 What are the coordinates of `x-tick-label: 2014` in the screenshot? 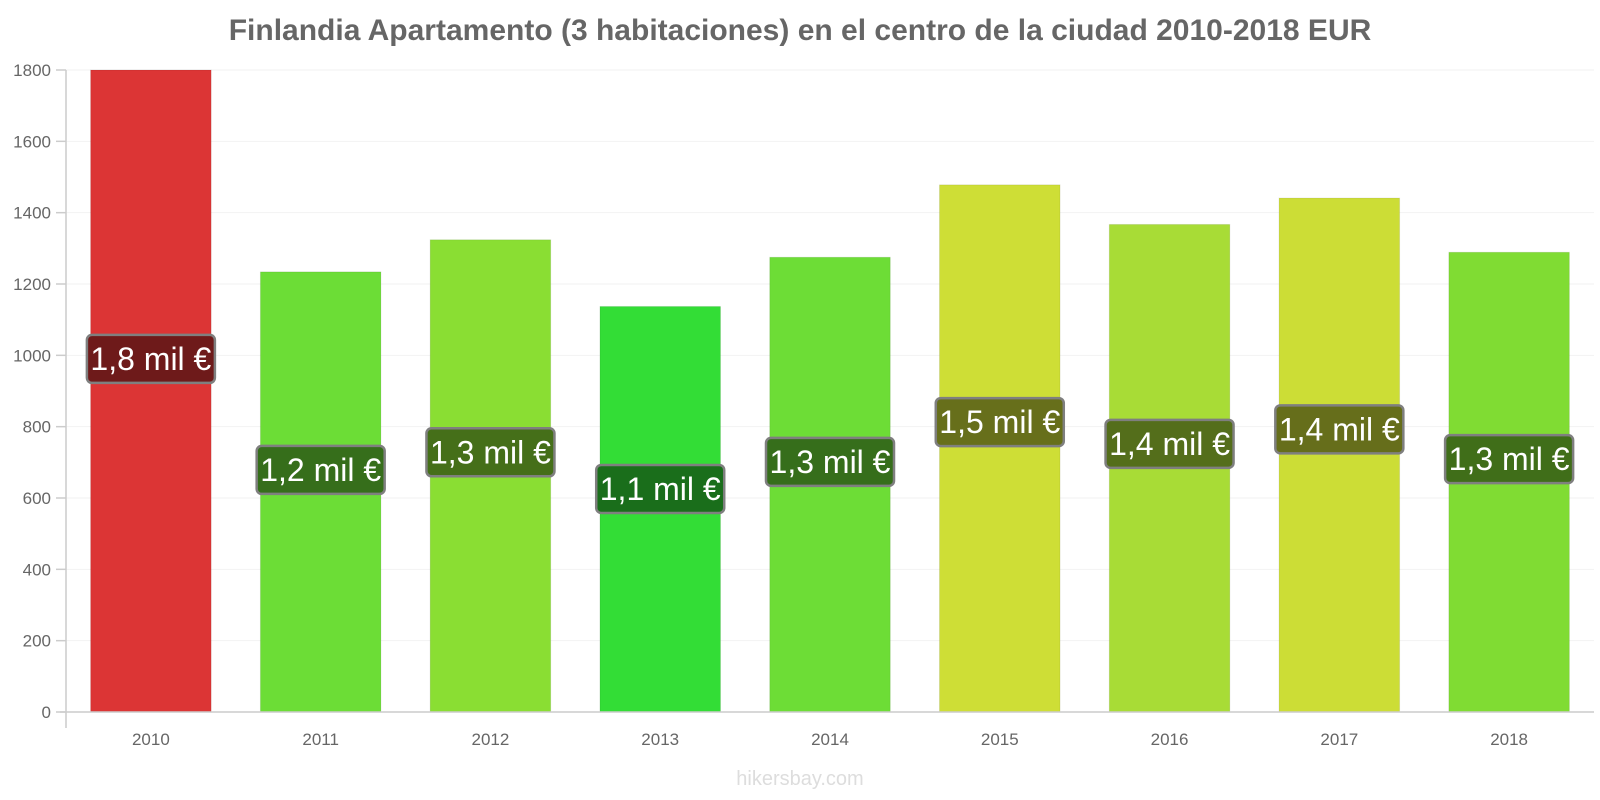 It's located at (830, 739).